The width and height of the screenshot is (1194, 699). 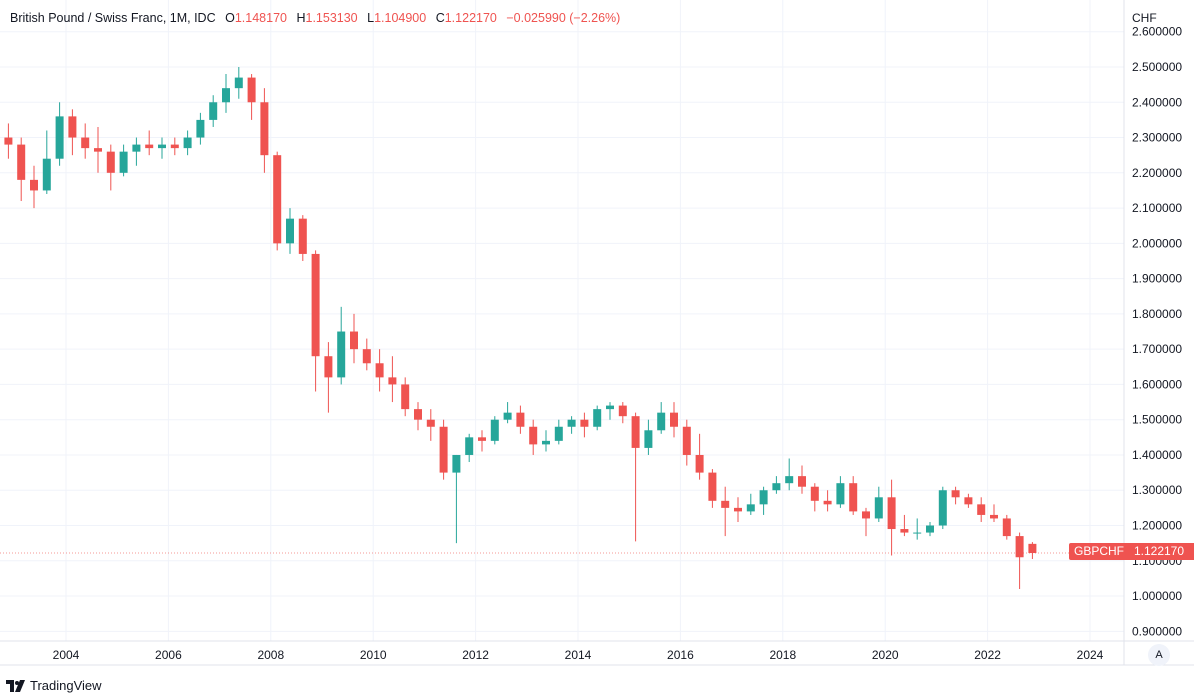 I want to click on low-value: 1.104900, so click(x=400, y=18).